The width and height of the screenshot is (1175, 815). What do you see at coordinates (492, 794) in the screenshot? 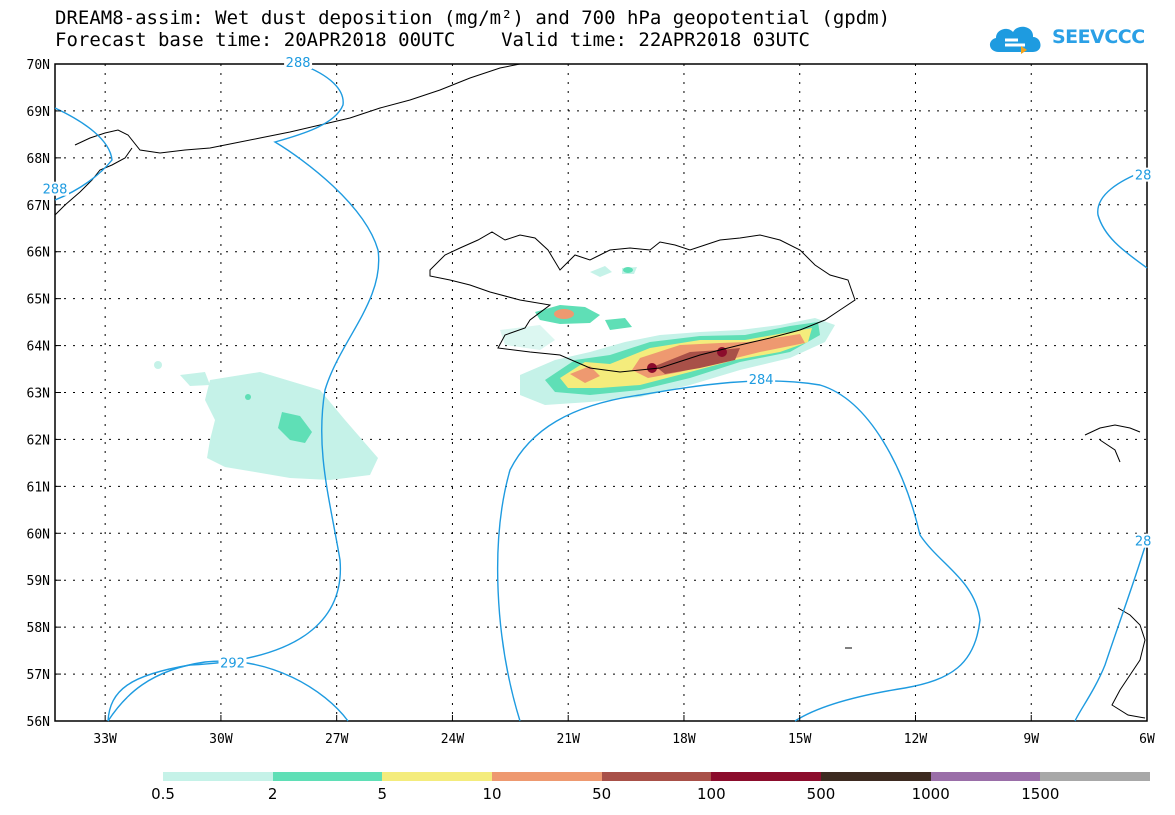
I see `legend-label: 10` at bounding box center [492, 794].